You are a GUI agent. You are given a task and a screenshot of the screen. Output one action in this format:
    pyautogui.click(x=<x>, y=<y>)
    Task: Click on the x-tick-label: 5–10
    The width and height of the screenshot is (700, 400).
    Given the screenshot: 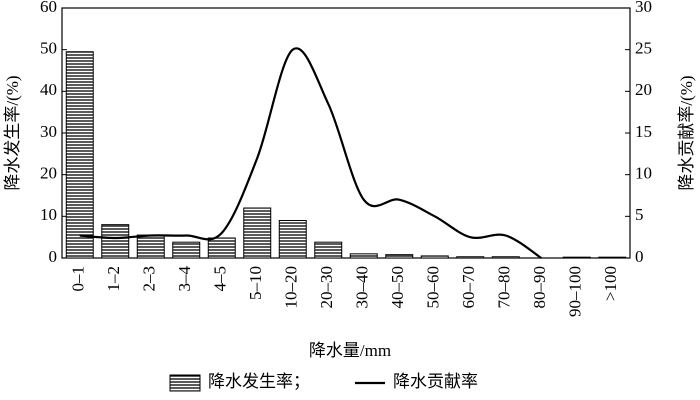 What is the action you would take?
    pyautogui.click(x=255, y=283)
    